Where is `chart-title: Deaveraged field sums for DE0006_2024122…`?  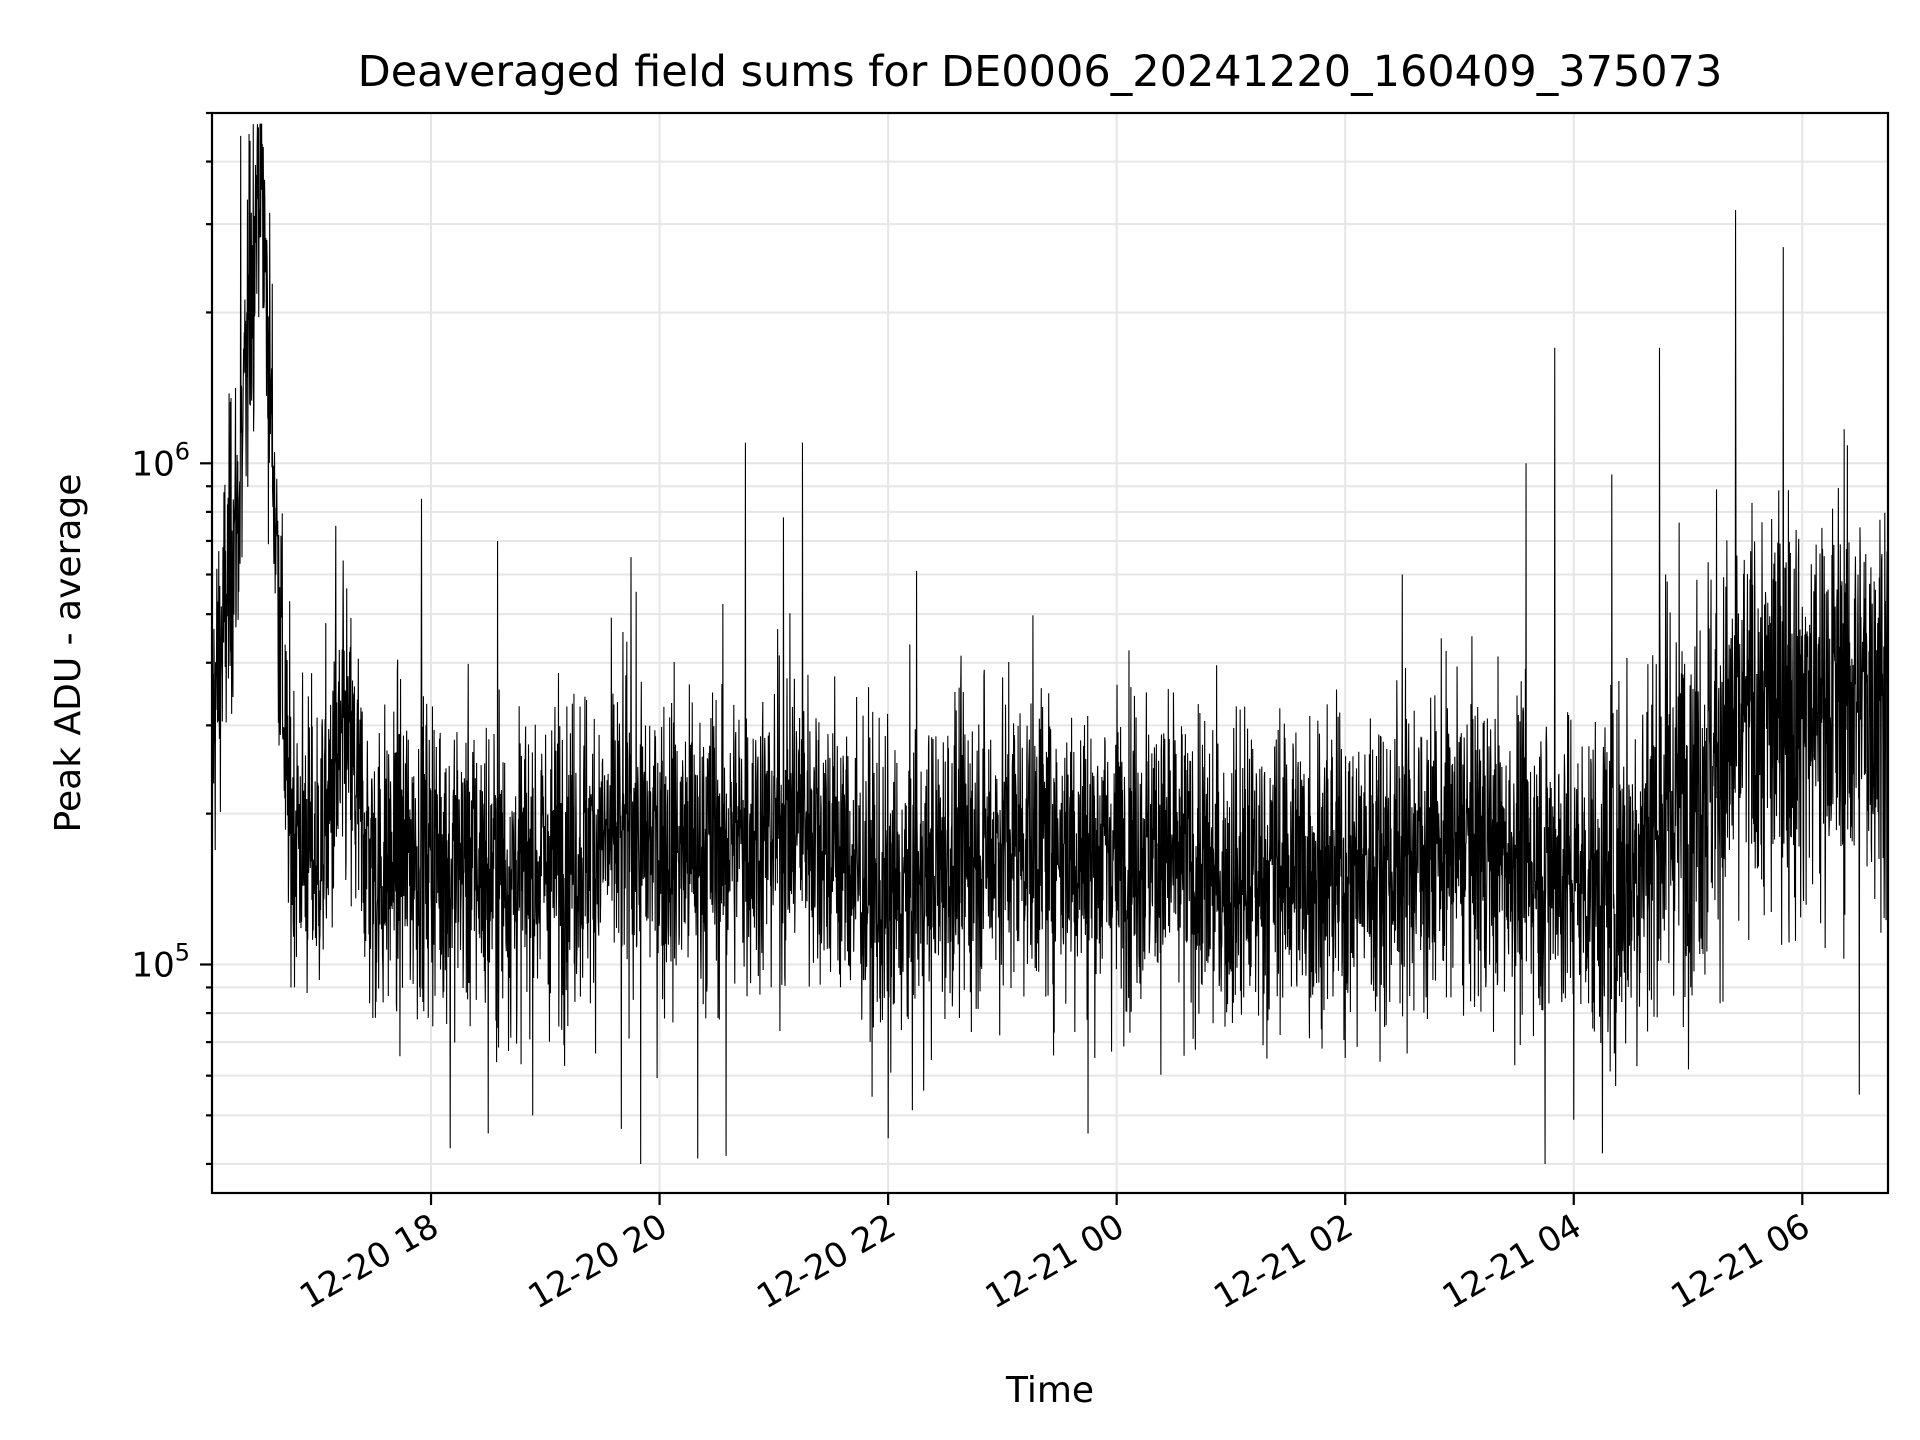 chart-title: Deaveraged field sums for DE0006_2024122… is located at coordinates (1040, 72).